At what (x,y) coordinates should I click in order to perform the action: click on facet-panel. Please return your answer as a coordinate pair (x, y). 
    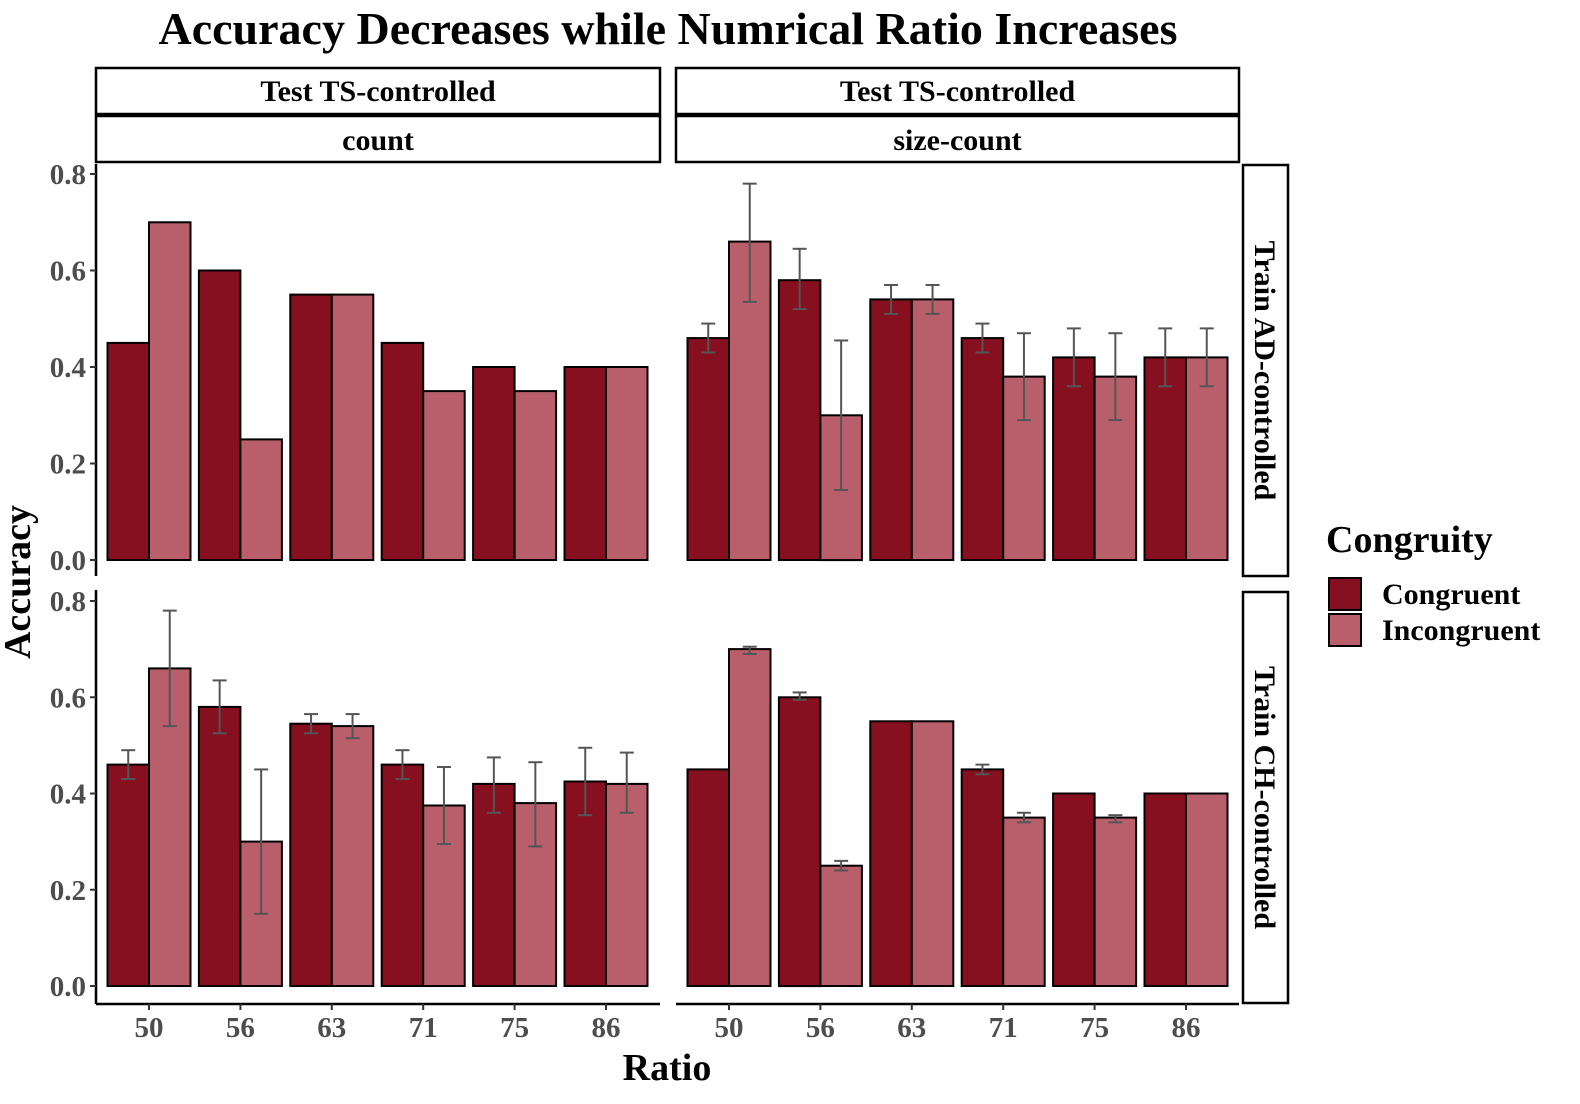
    Looking at the image, I should click on (377, 798).